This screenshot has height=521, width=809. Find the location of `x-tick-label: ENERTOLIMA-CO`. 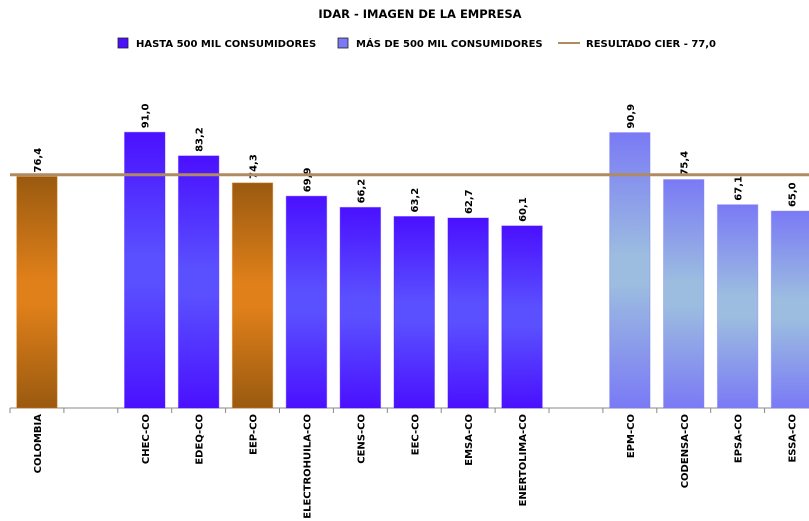

x-tick-label: ENERTOLIMA-CO is located at coordinates (523, 460).